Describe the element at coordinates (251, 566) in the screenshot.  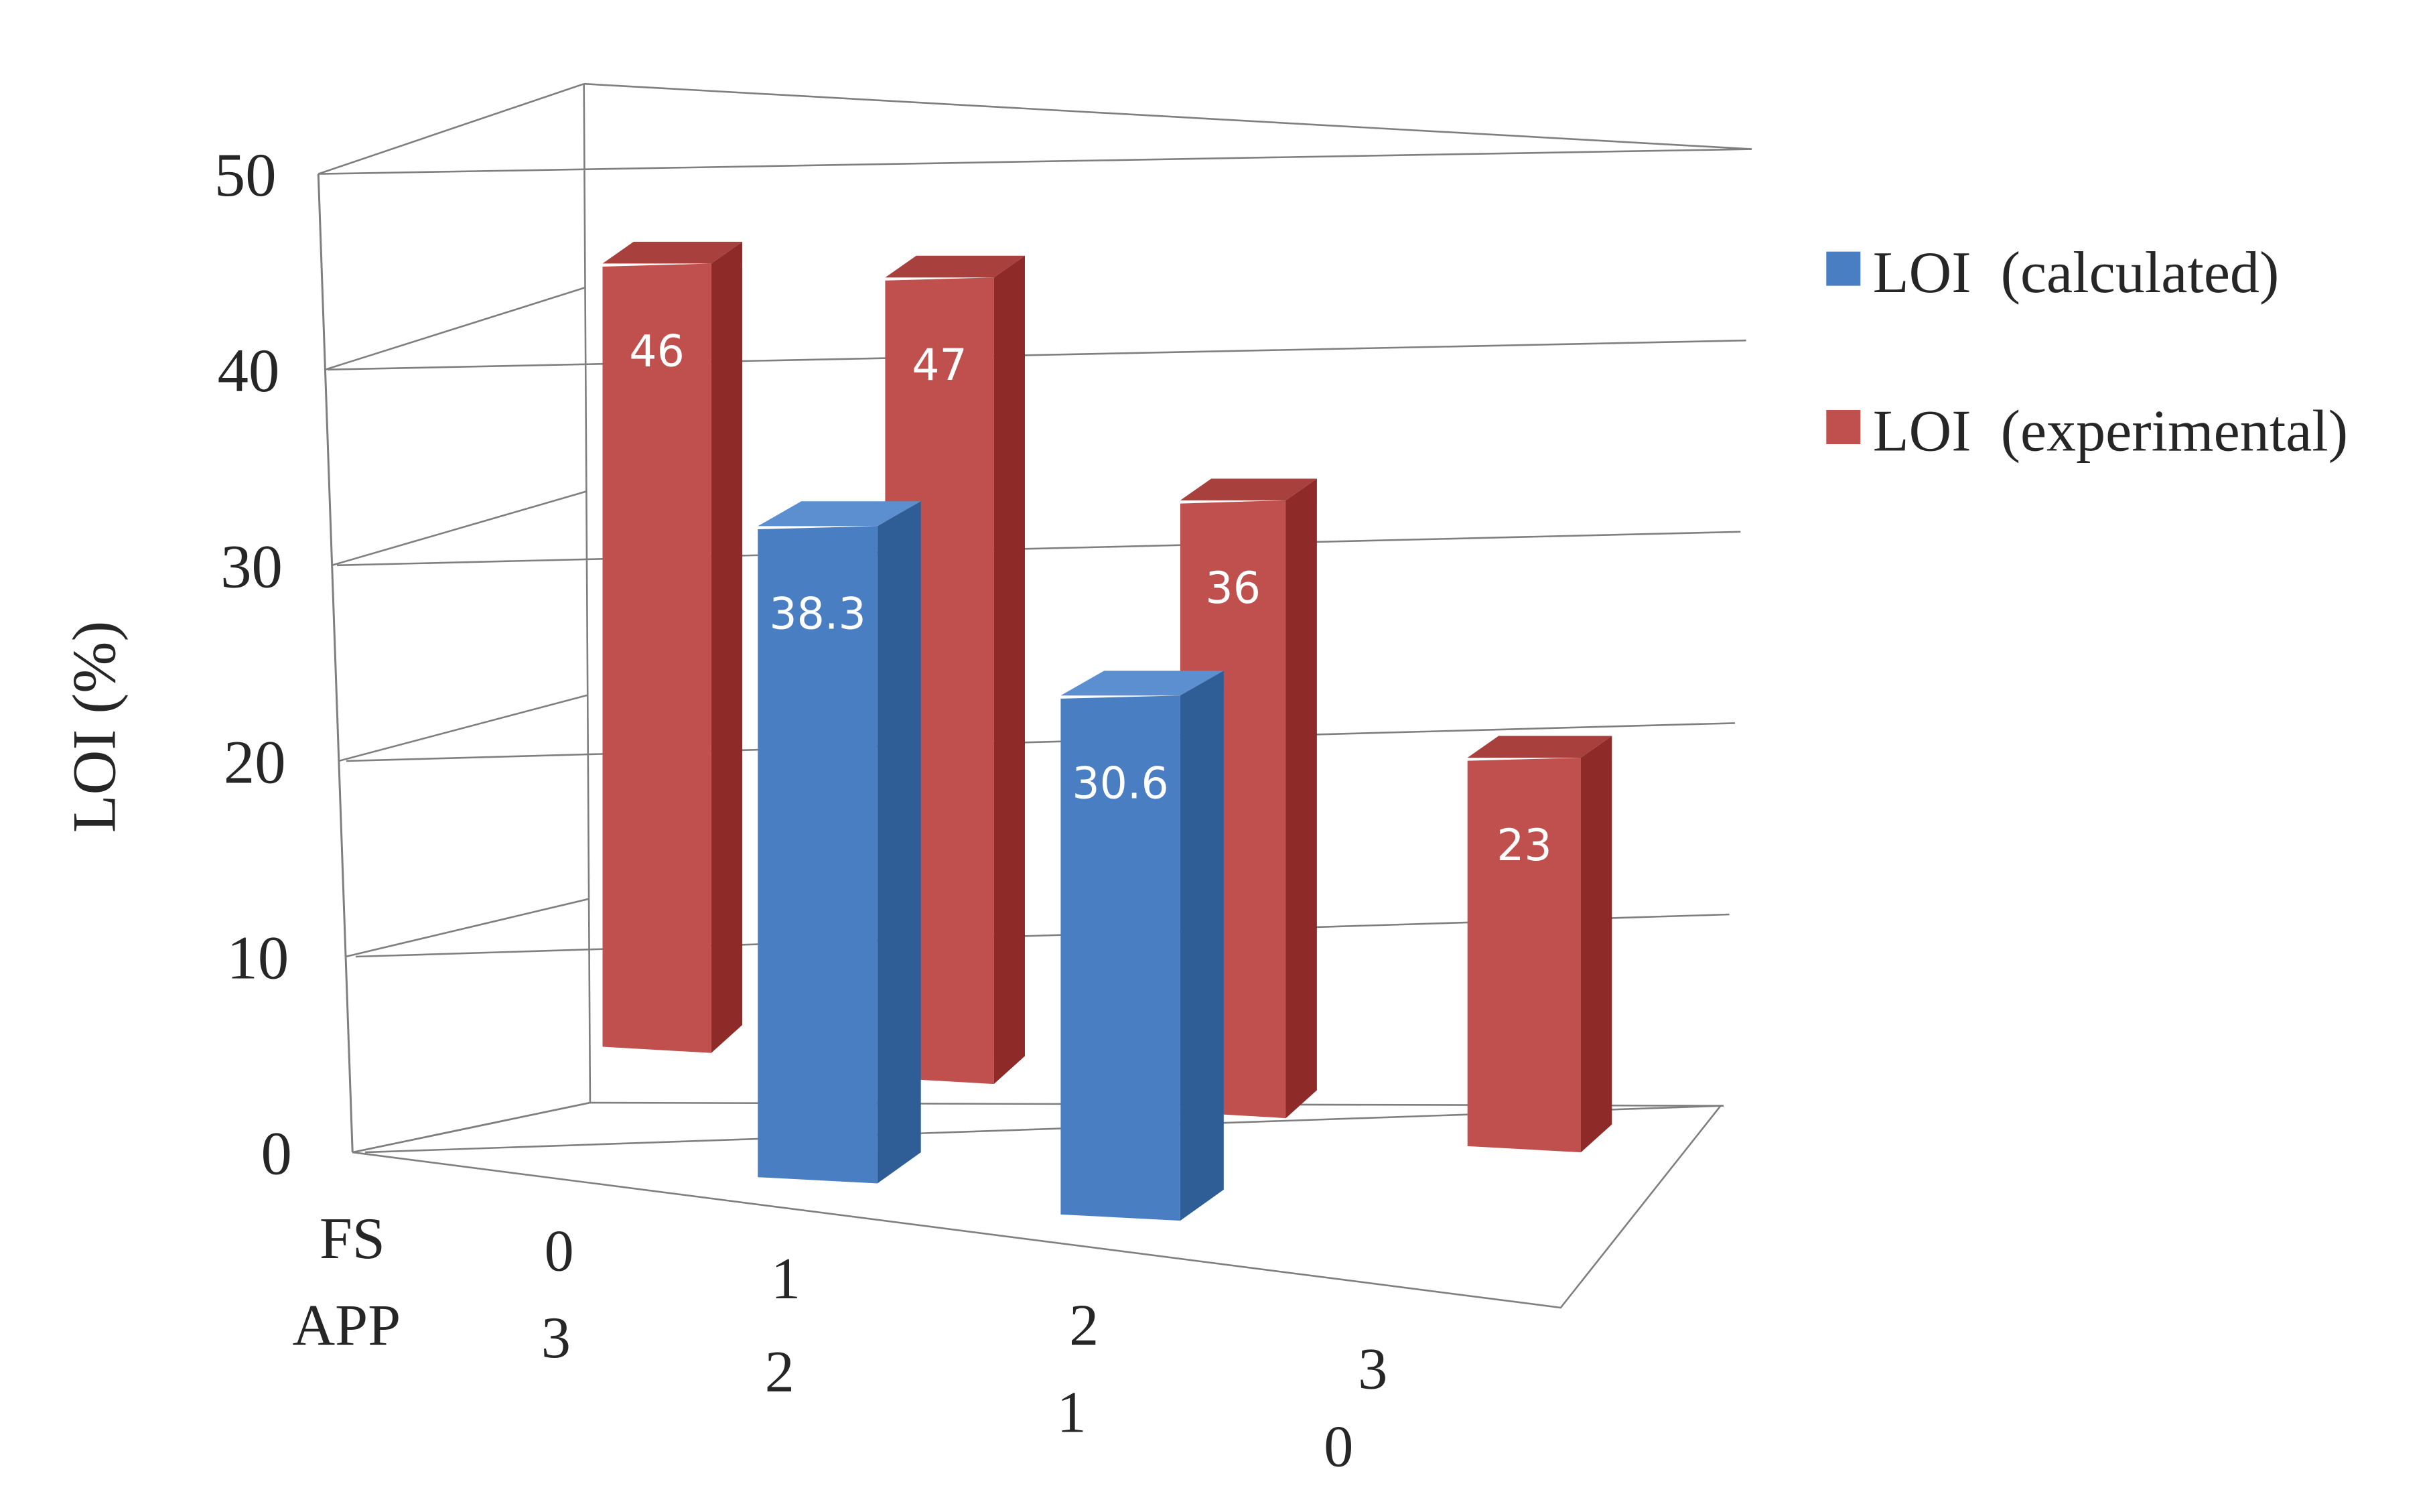
I see `y-tick-label: 30` at that location.